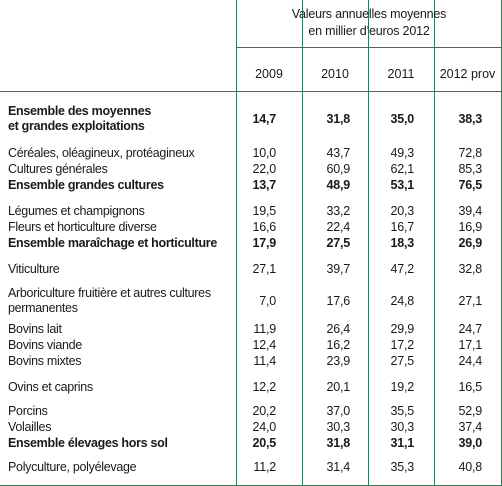 The height and width of the screenshot is (486, 502). What do you see at coordinates (121, 387) in the screenshot?
I see `row-label: Ovins et caprins` at bounding box center [121, 387].